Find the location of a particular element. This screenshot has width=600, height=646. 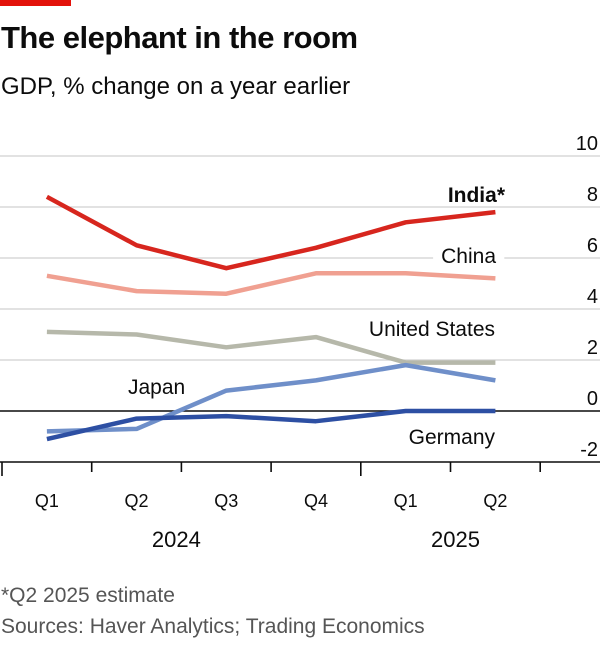

series-line-united-states is located at coordinates (271, 347).